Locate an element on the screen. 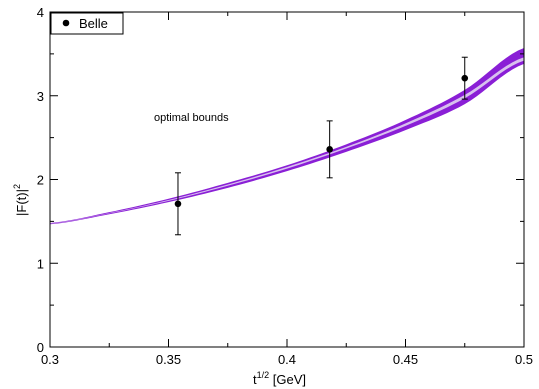 This screenshot has height=389, width=539. x-tick-label: 0.45 is located at coordinates (405, 359).